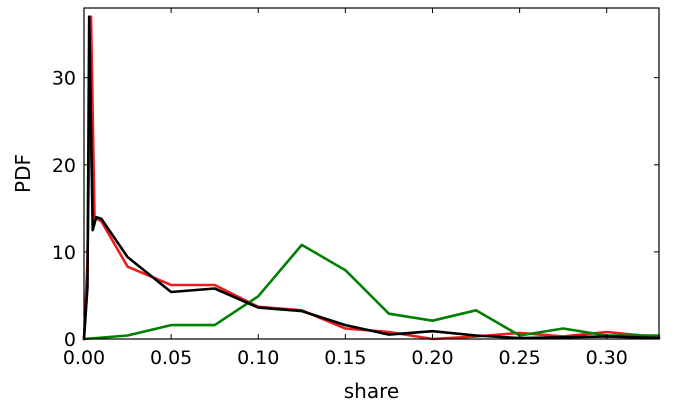 Image resolution: width=676 pixels, height=410 pixels. I want to click on x-tick-label: 0.20, so click(432, 358).